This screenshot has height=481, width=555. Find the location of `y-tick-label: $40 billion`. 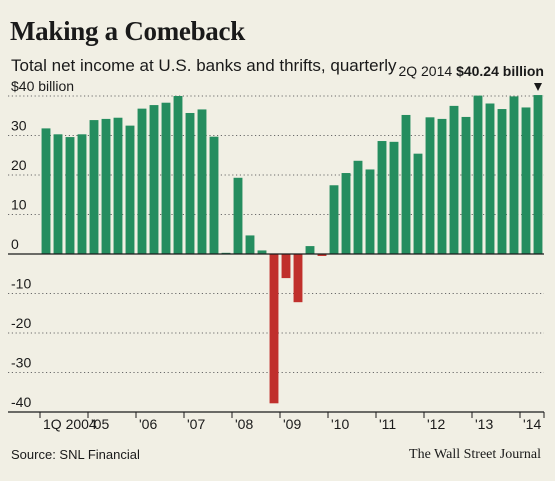

y-tick-label: $40 billion is located at coordinates (42, 86).